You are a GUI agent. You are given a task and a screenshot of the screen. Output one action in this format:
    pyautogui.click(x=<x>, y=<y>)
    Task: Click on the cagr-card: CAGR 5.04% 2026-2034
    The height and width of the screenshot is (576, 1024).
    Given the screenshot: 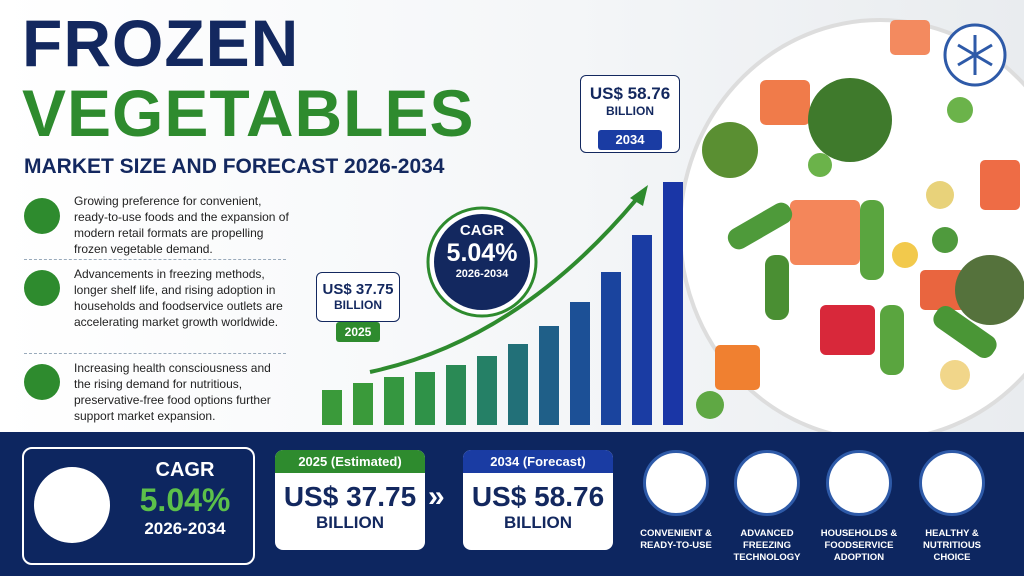 What is the action you would take?
    pyautogui.click(x=138, y=506)
    